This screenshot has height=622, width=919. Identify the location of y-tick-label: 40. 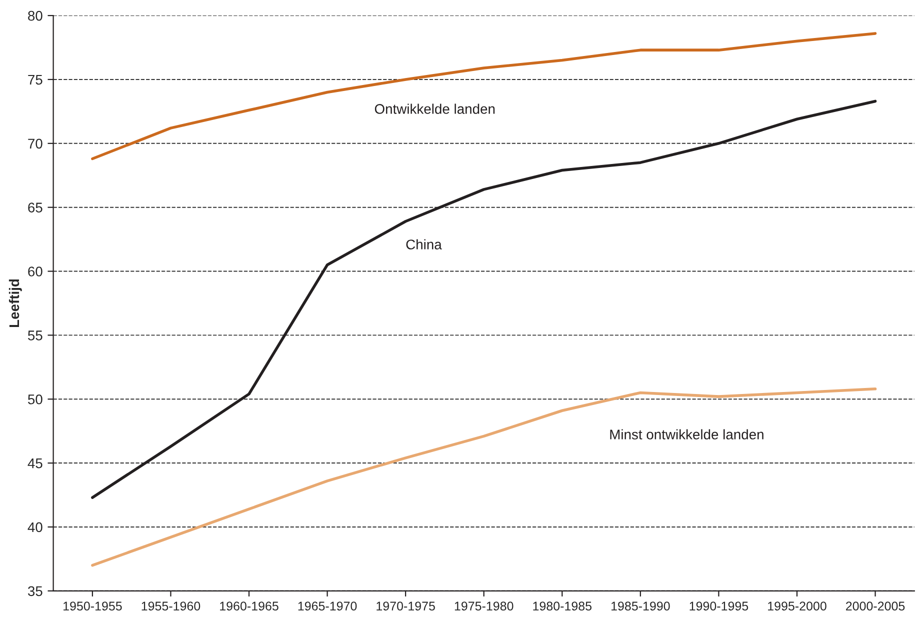
(35, 527).